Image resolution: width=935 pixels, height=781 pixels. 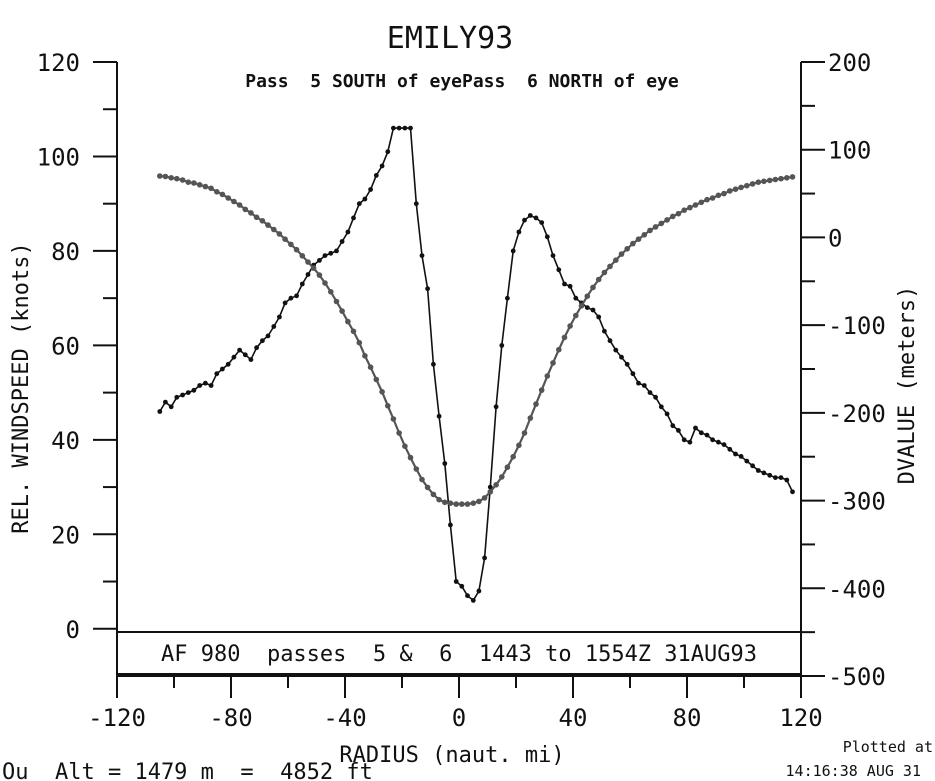 What do you see at coordinates (451, 755) in the screenshot?
I see `x-axis-label: RADIUS (naut. mi)` at bounding box center [451, 755].